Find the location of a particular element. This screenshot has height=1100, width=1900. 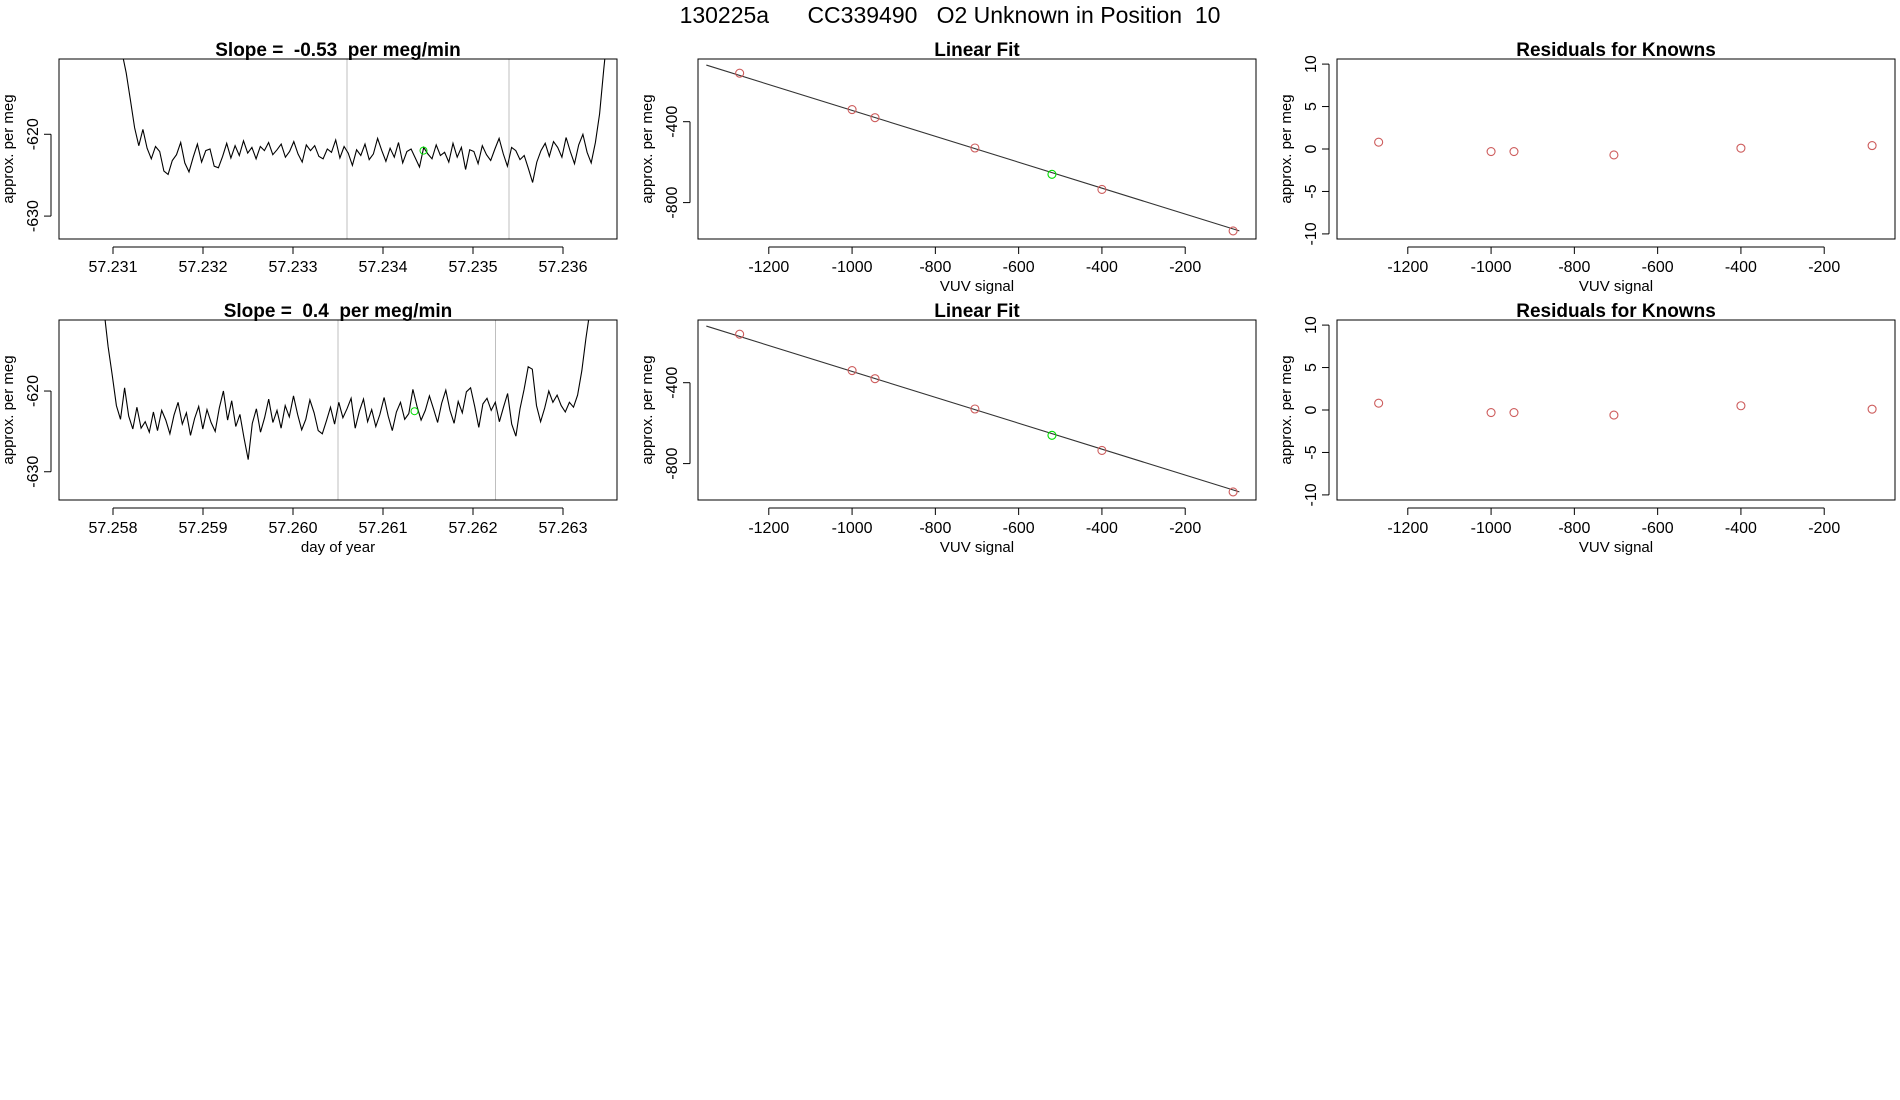

y-tick-label: -5 is located at coordinates (1311, 191).